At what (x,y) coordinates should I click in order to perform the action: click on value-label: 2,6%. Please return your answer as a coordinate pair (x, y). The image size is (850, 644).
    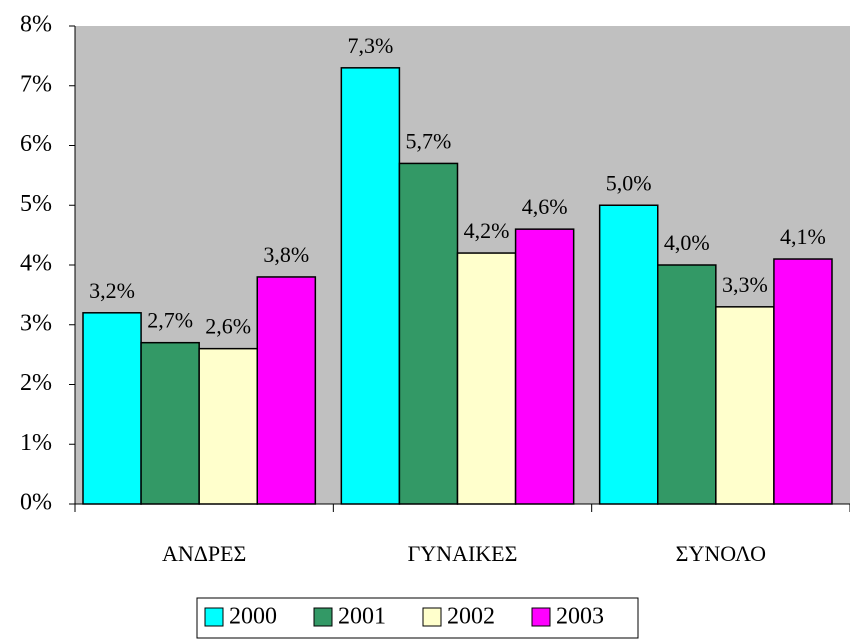
    Looking at the image, I should click on (228, 326).